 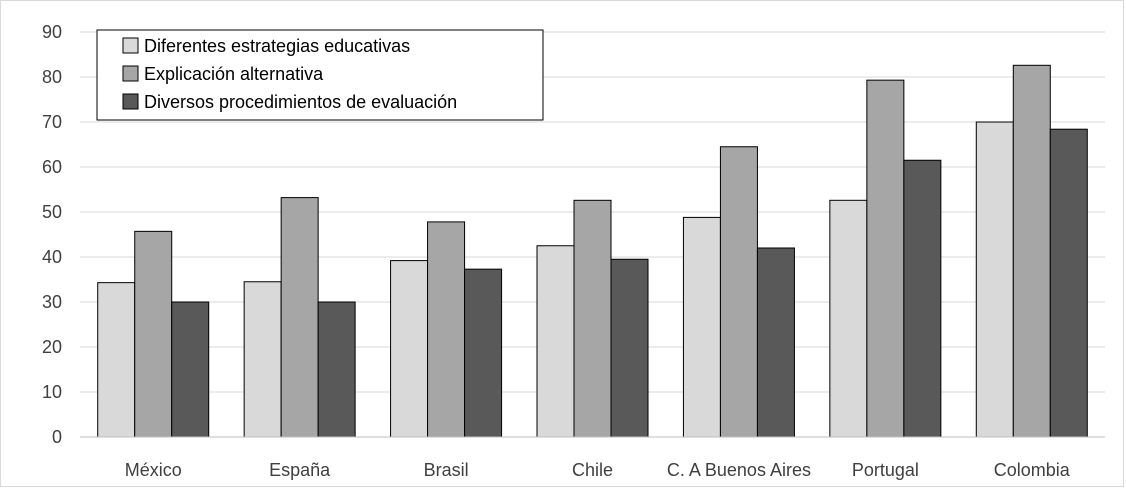 What do you see at coordinates (234, 74) in the screenshot?
I see `legend-label: Explicación alternativa` at bounding box center [234, 74].